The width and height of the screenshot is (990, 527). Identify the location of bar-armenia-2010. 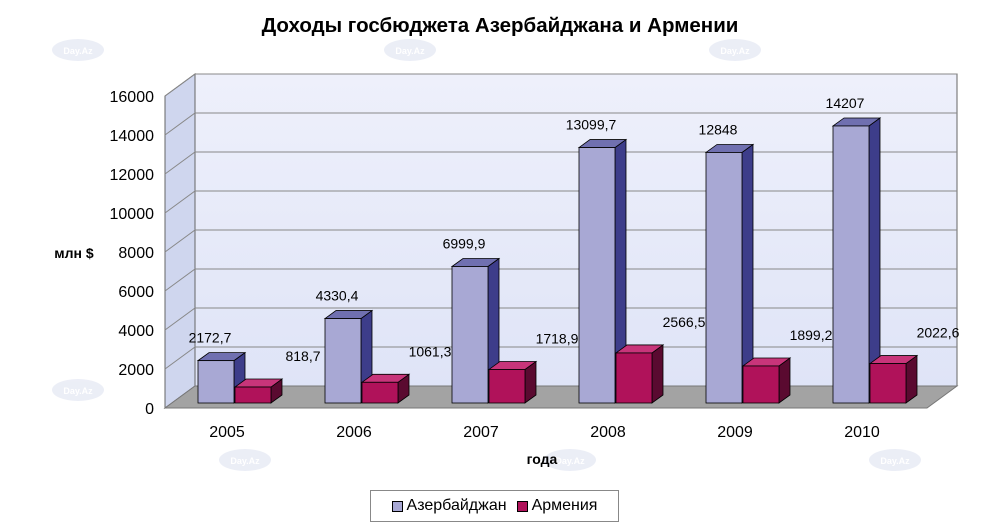
(893, 379).